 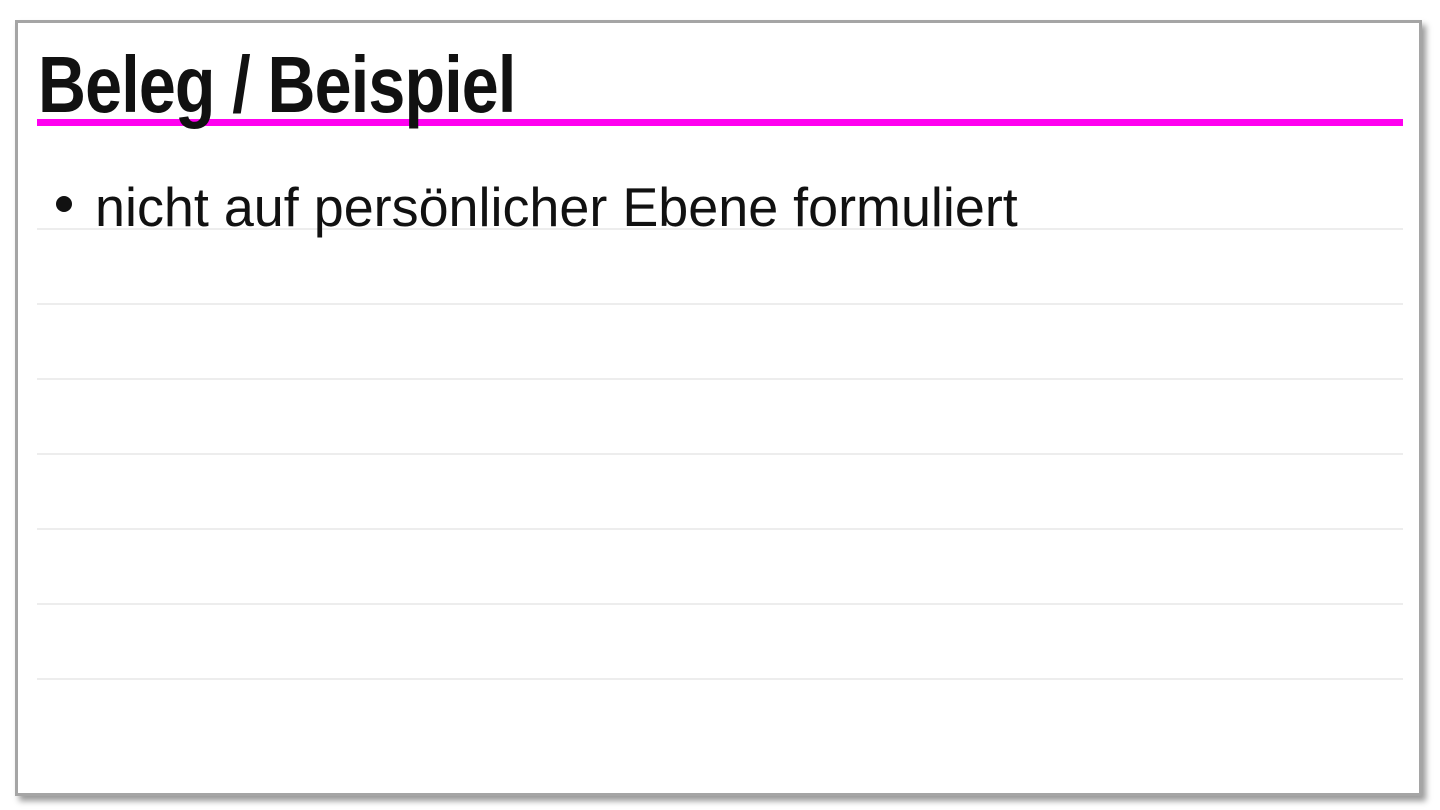 What do you see at coordinates (64, 204) in the screenshot?
I see `bullet-marker-icon` at bounding box center [64, 204].